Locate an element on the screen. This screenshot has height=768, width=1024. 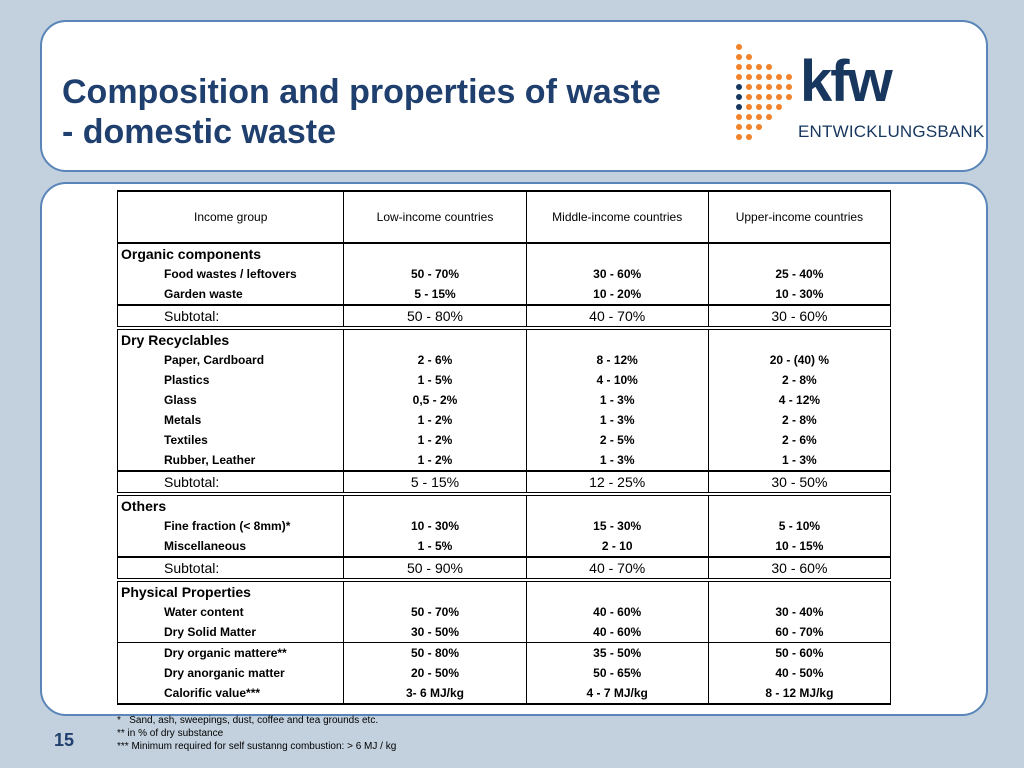
row-label: Textiles is located at coordinates (230, 440).